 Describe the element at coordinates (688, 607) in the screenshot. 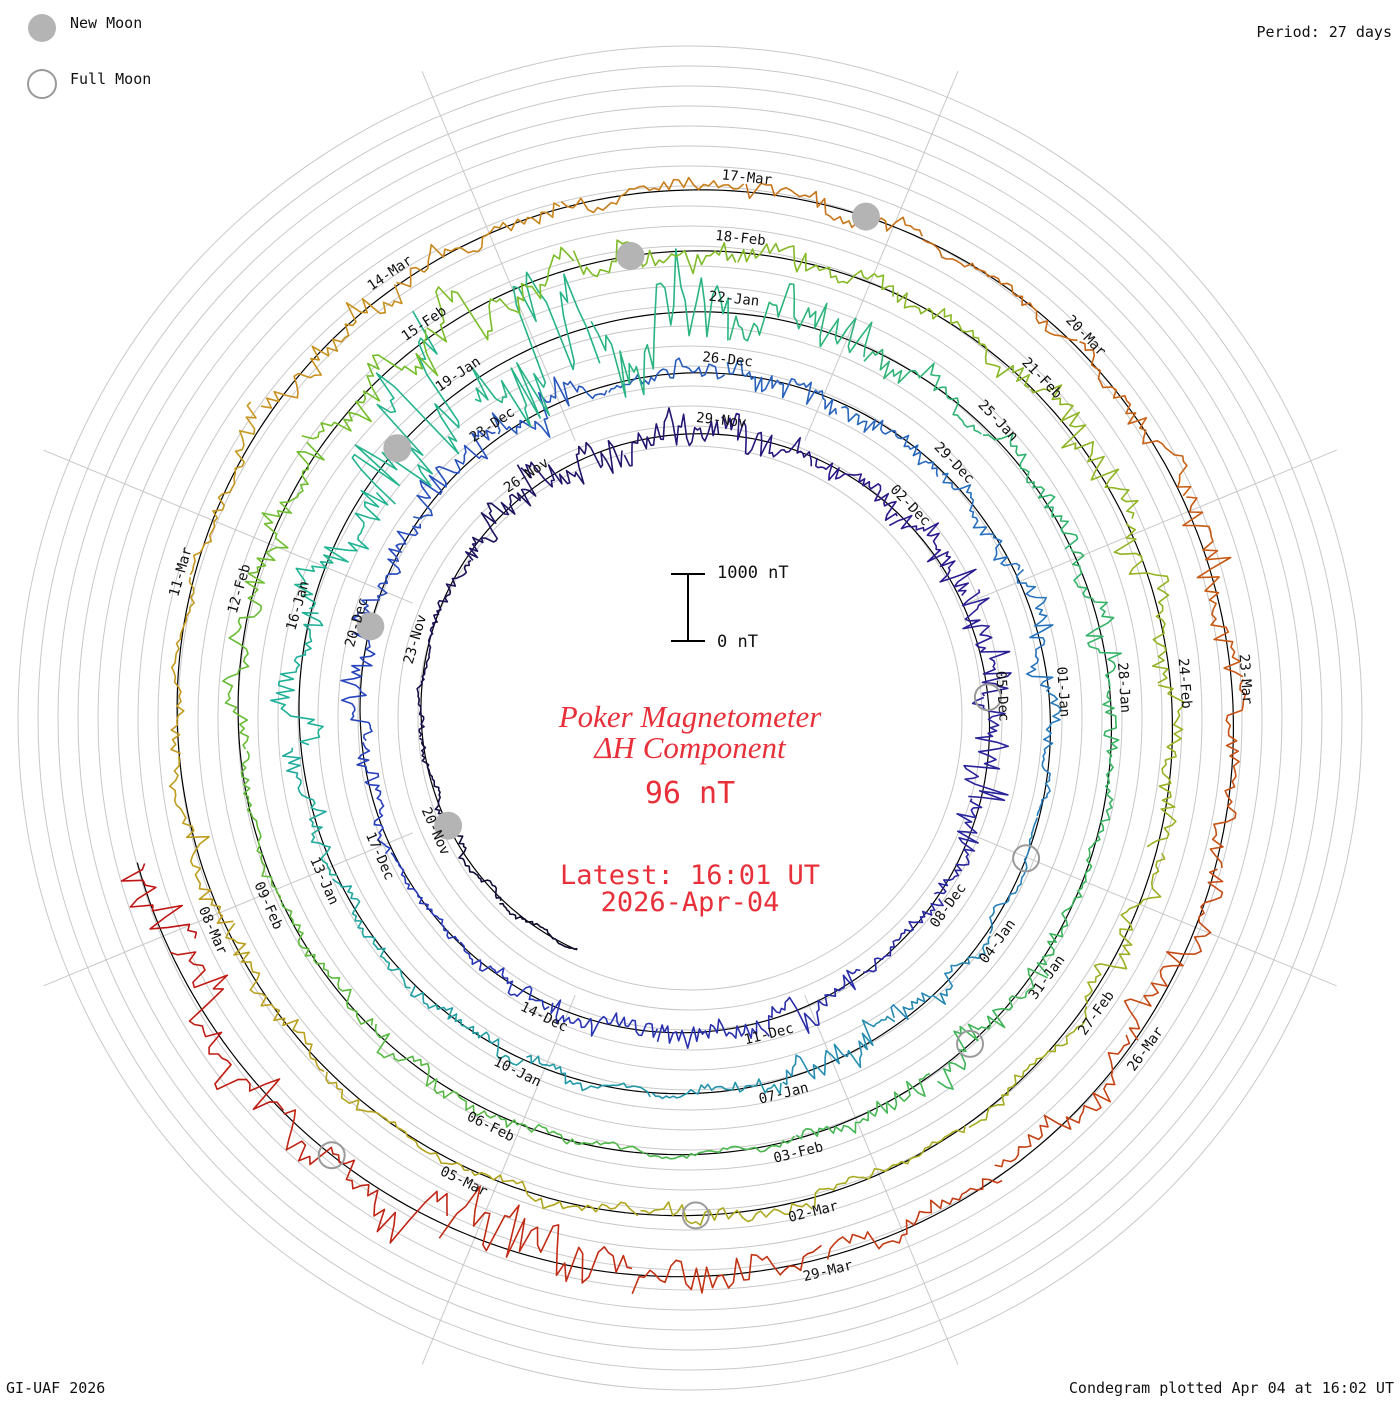

I see `scale-bar` at that location.